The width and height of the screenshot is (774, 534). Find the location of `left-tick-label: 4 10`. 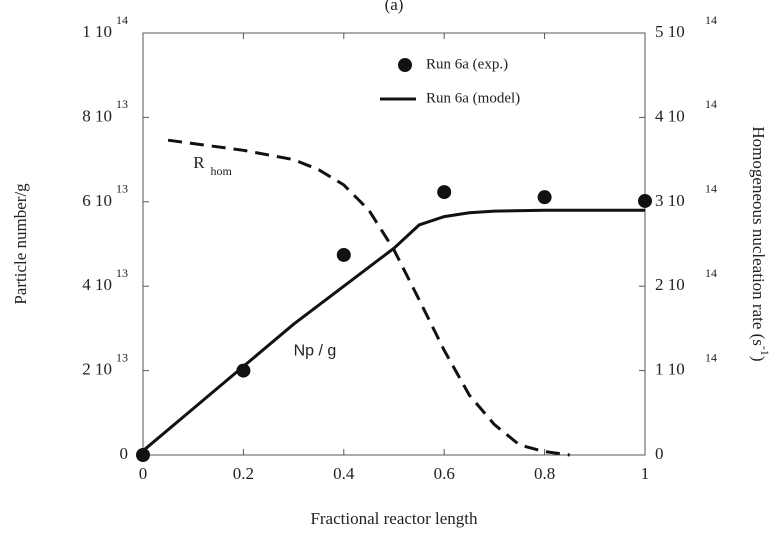

left-tick-label: 4 10 is located at coordinates (97, 284).